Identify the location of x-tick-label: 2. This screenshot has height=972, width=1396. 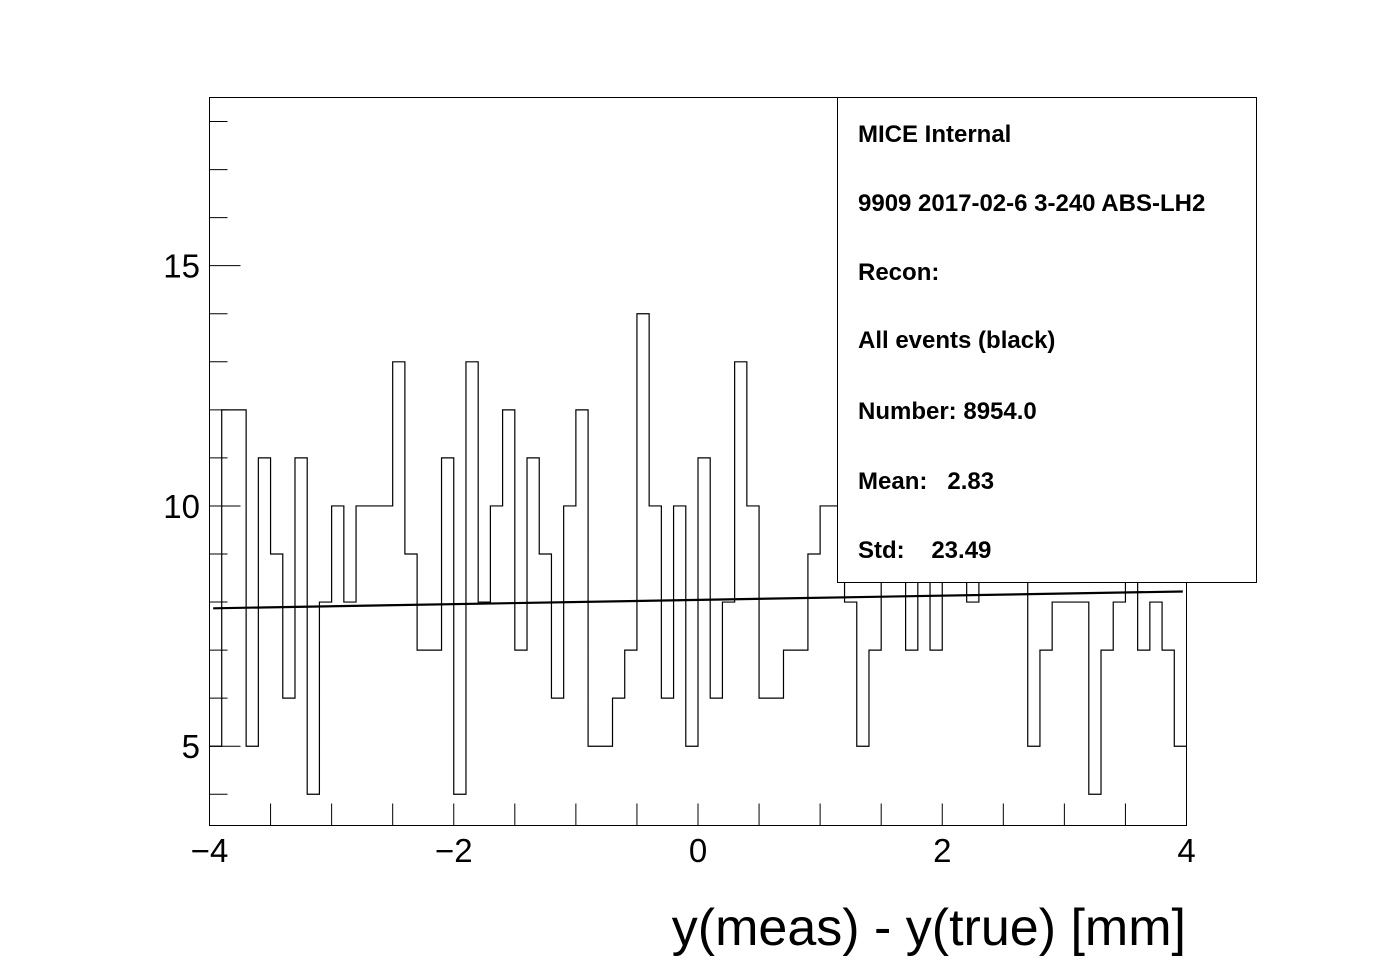
(942, 850).